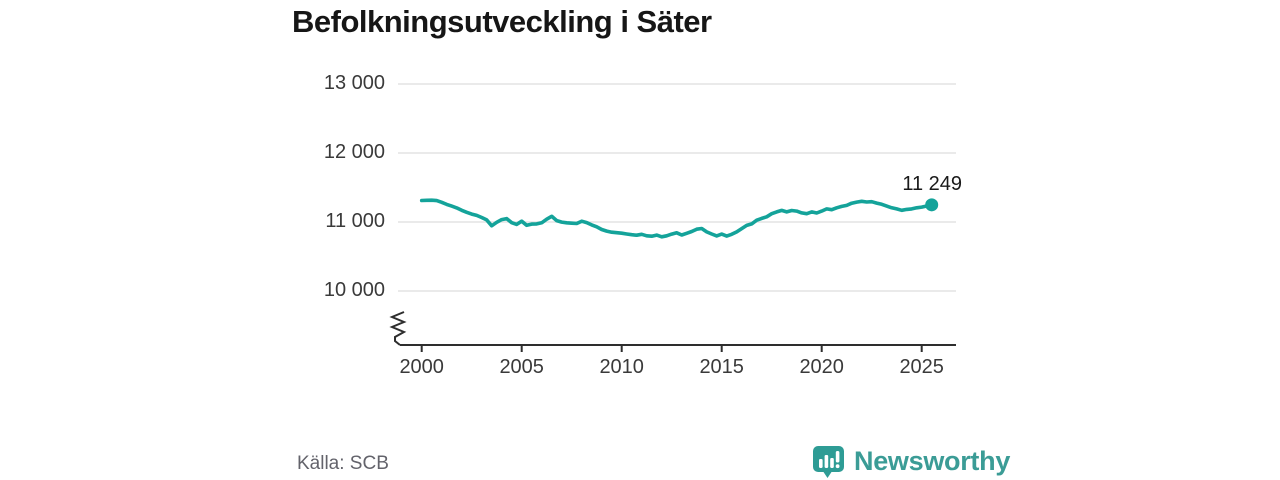 This screenshot has width=1280, height=480. What do you see at coordinates (354, 83) in the screenshot?
I see `y-tick-label: 13 000` at bounding box center [354, 83].